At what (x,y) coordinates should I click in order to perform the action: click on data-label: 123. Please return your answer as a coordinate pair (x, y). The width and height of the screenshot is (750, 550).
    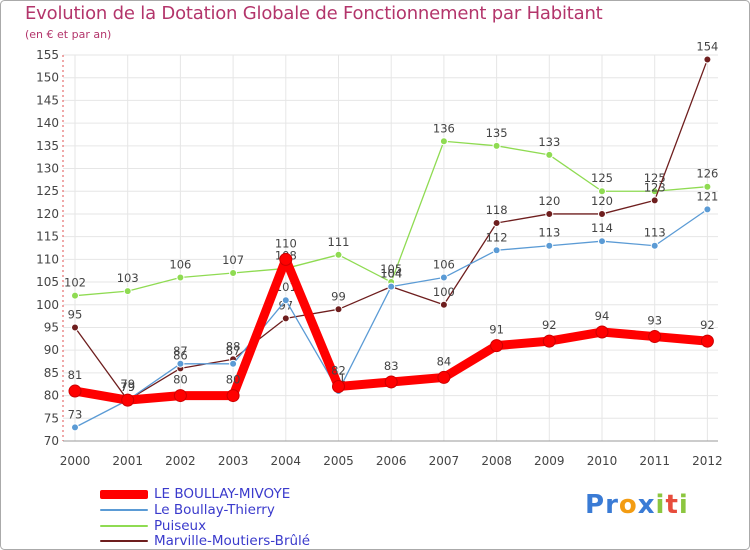
    Looking at the image, I should click on (655, 187).